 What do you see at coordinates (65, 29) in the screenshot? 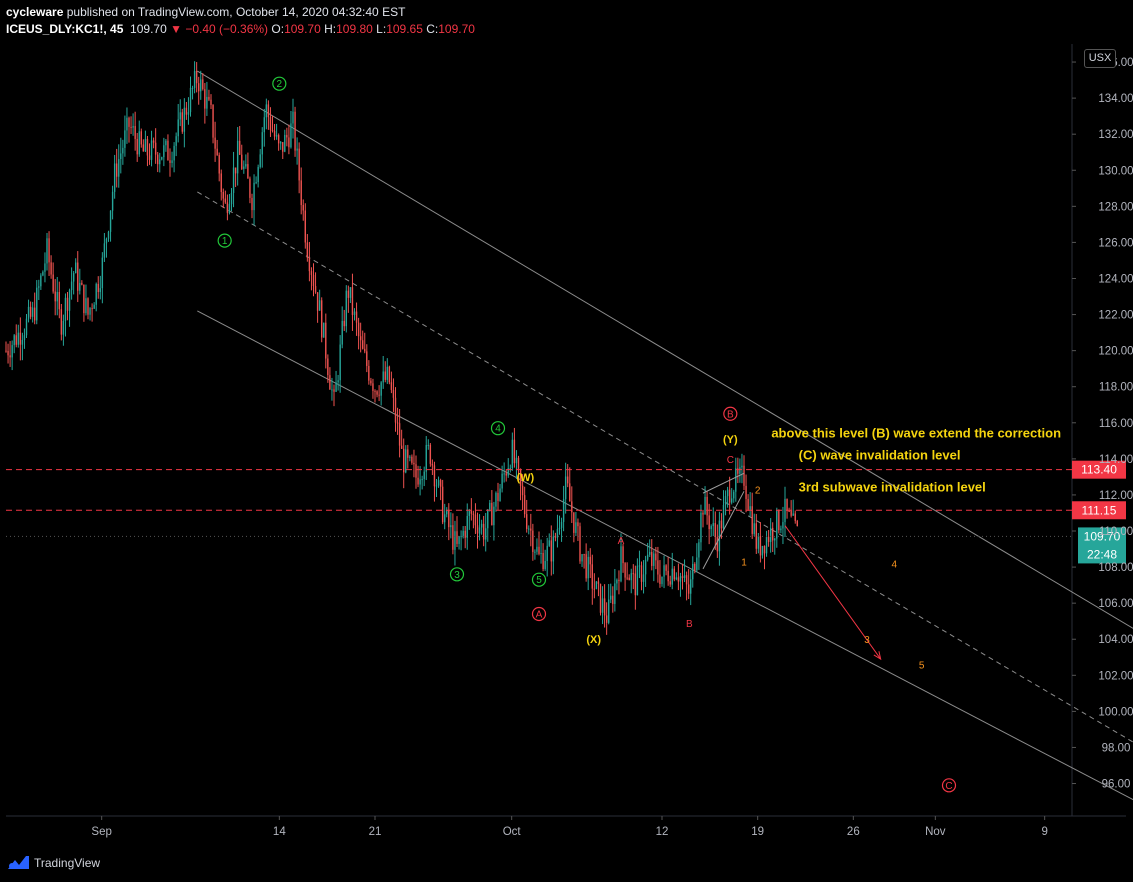
I see `symbol-name: ICEUS_DLY:KC1!, 45` at bounding box center [65, 29].